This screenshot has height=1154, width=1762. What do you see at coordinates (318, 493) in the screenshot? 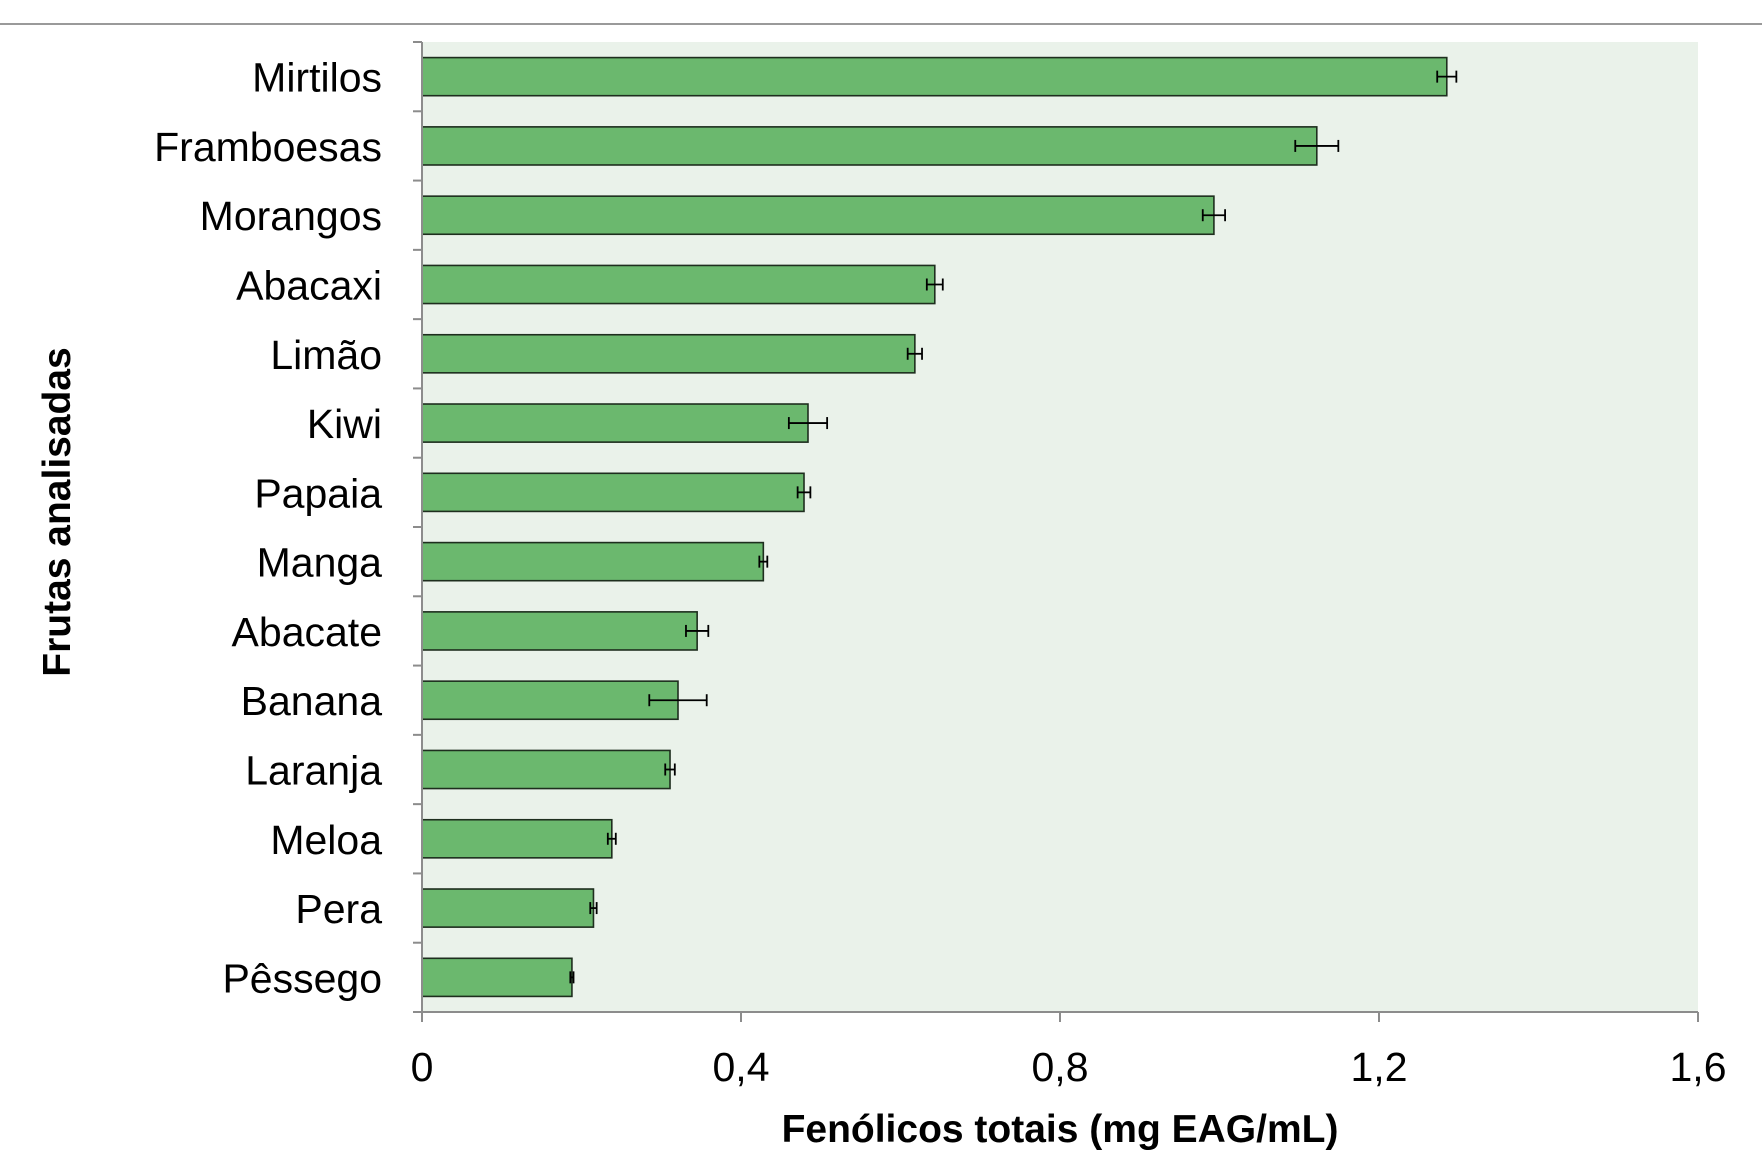
I see `y-tick-label: Papaia` at bounding box center [318, 493].